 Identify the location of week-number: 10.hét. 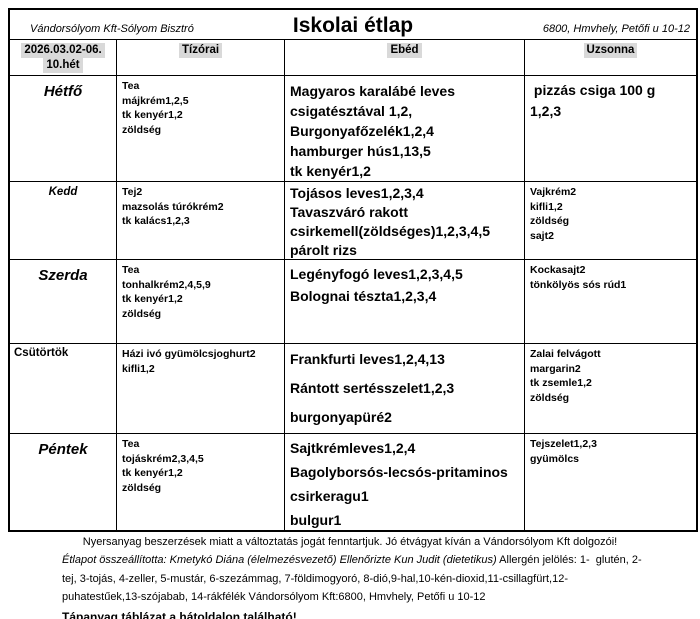
(63, 65).